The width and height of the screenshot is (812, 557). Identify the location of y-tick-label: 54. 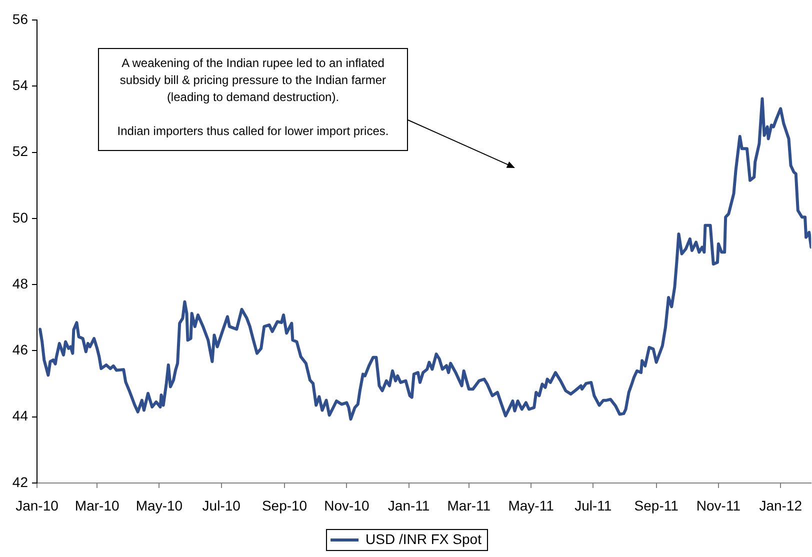
(20, 85).